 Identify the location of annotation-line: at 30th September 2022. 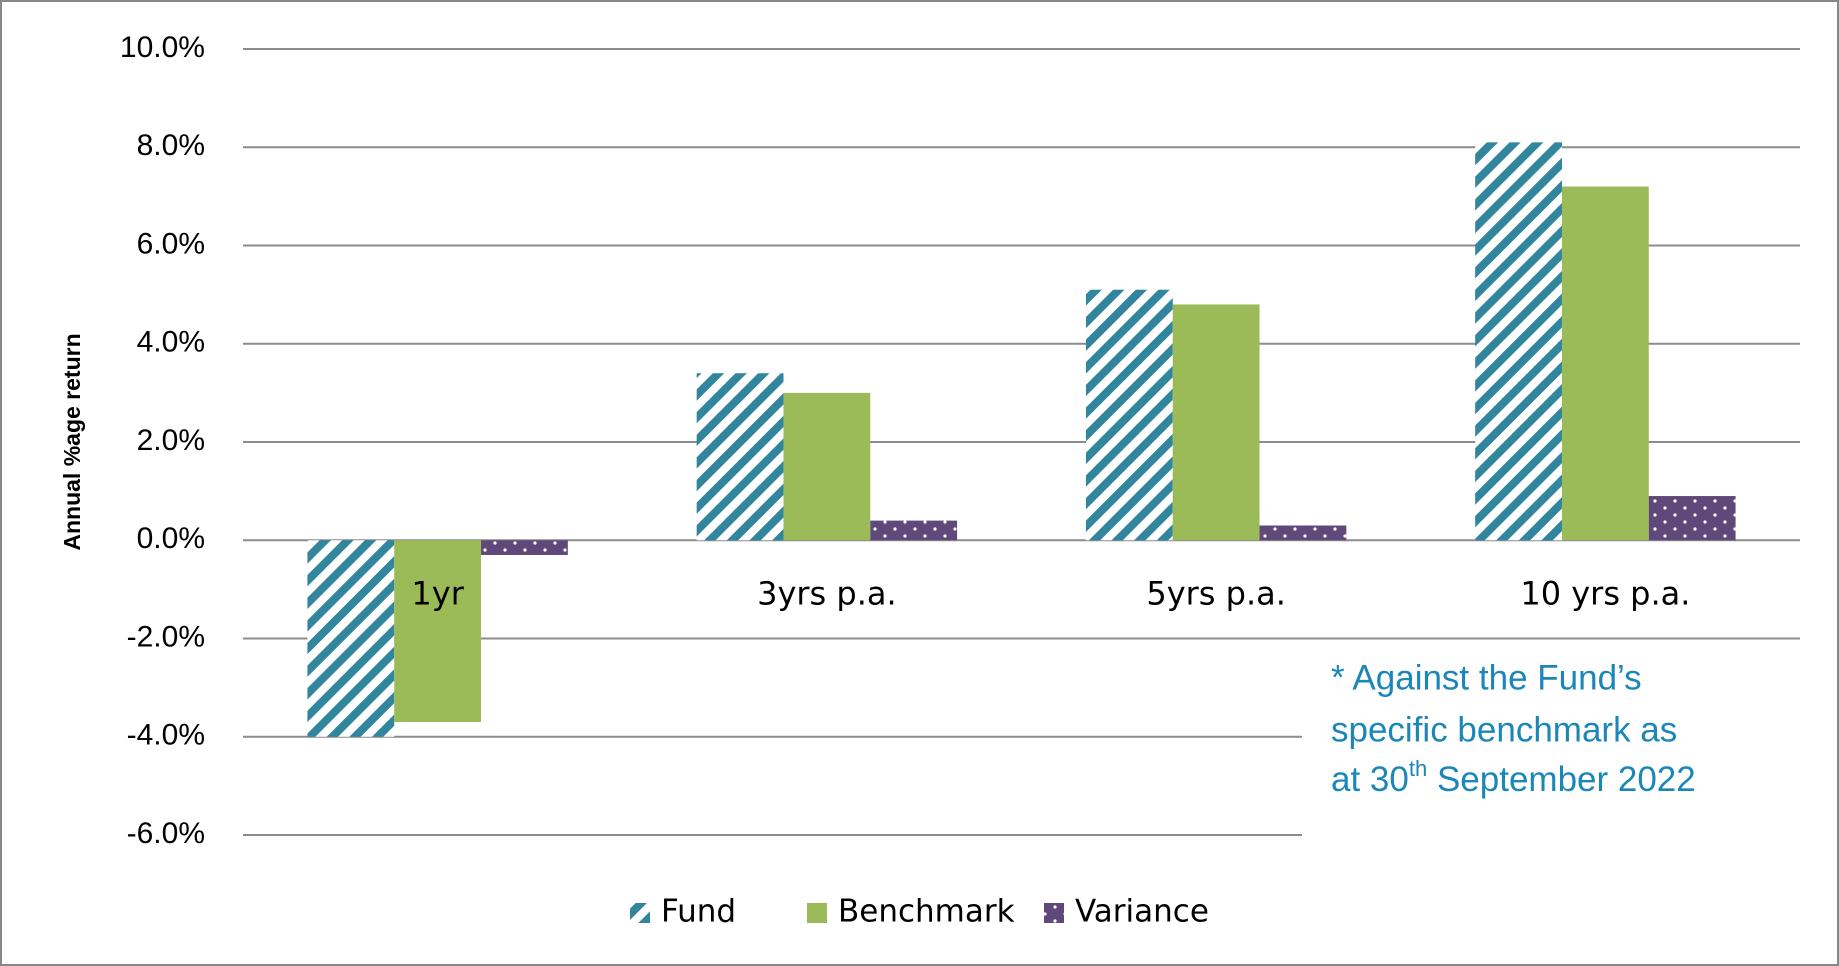
(1513, 777).